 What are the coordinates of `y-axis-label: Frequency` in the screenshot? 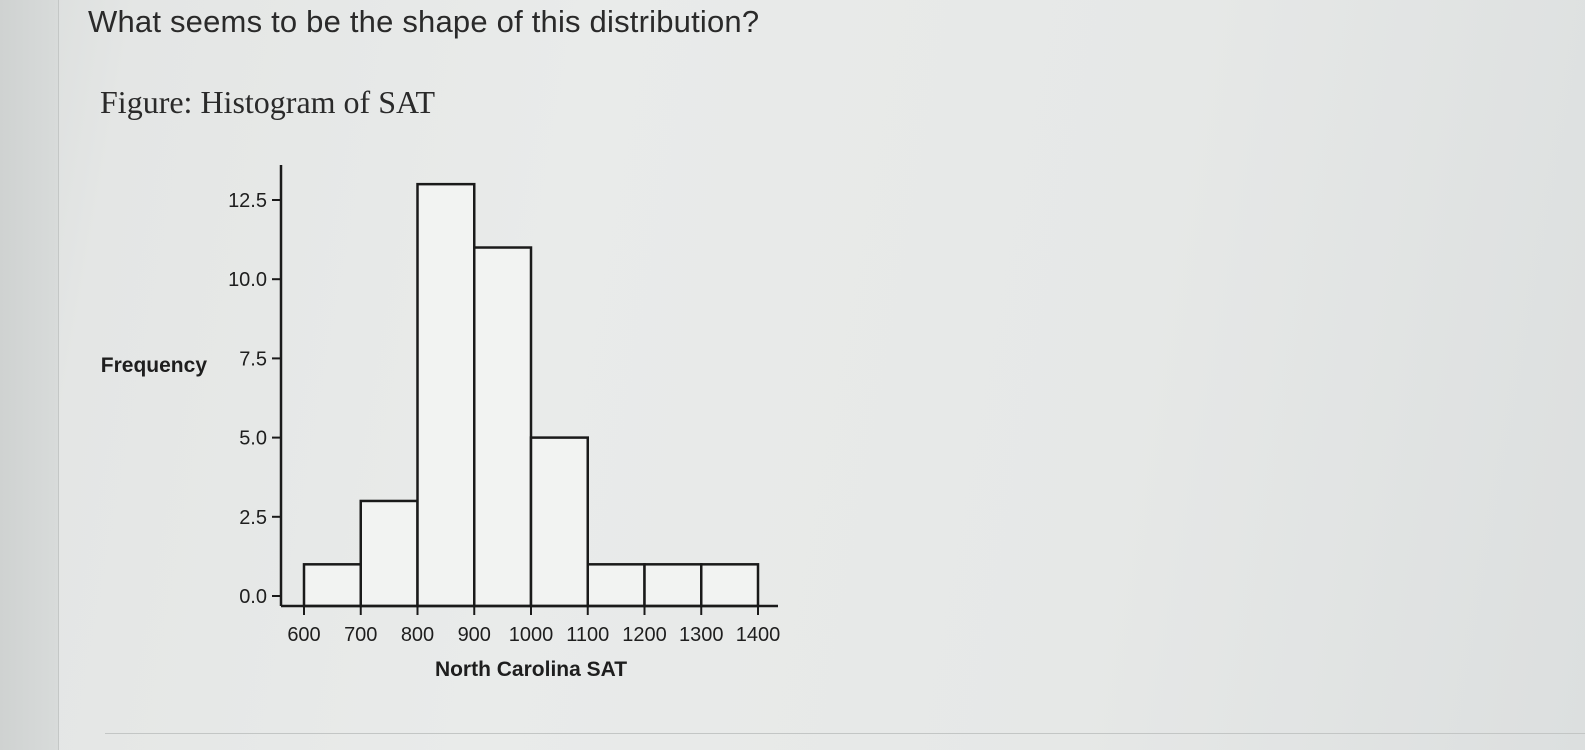 It's located at (154, 365).